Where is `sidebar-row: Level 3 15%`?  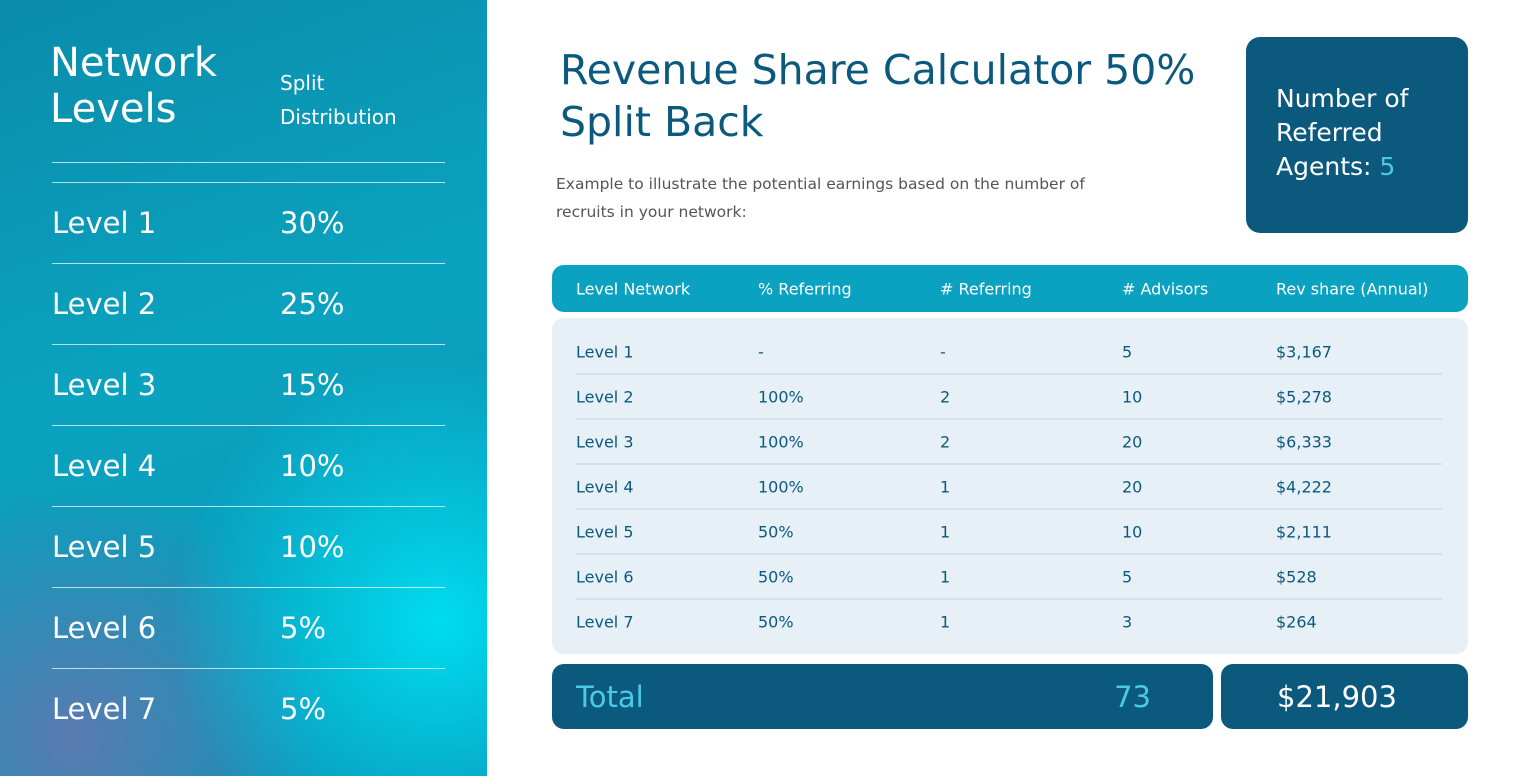
sidebar-row: Level 3 15% is located at coordinates (248, 384).